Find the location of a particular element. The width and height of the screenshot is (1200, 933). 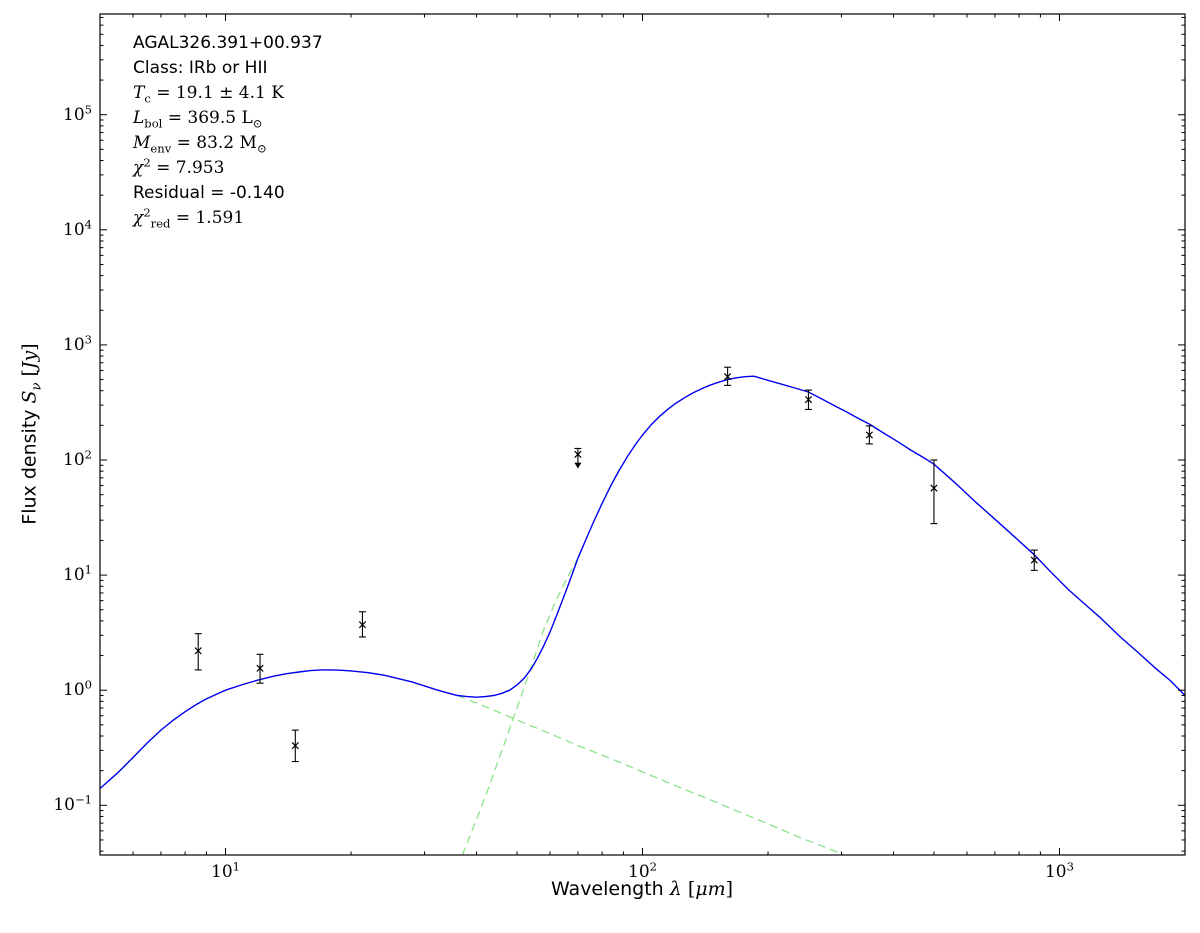

source-name: AGAL326.391+00.937 is located at coordinates (228, 43).